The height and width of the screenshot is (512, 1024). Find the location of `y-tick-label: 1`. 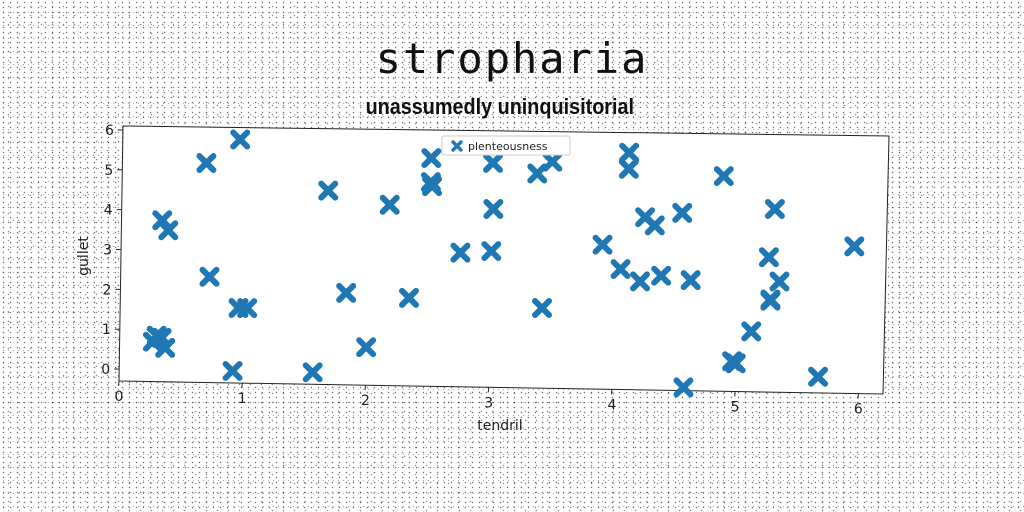

y-tick-label: 1 is located at coordinates (106, 330).